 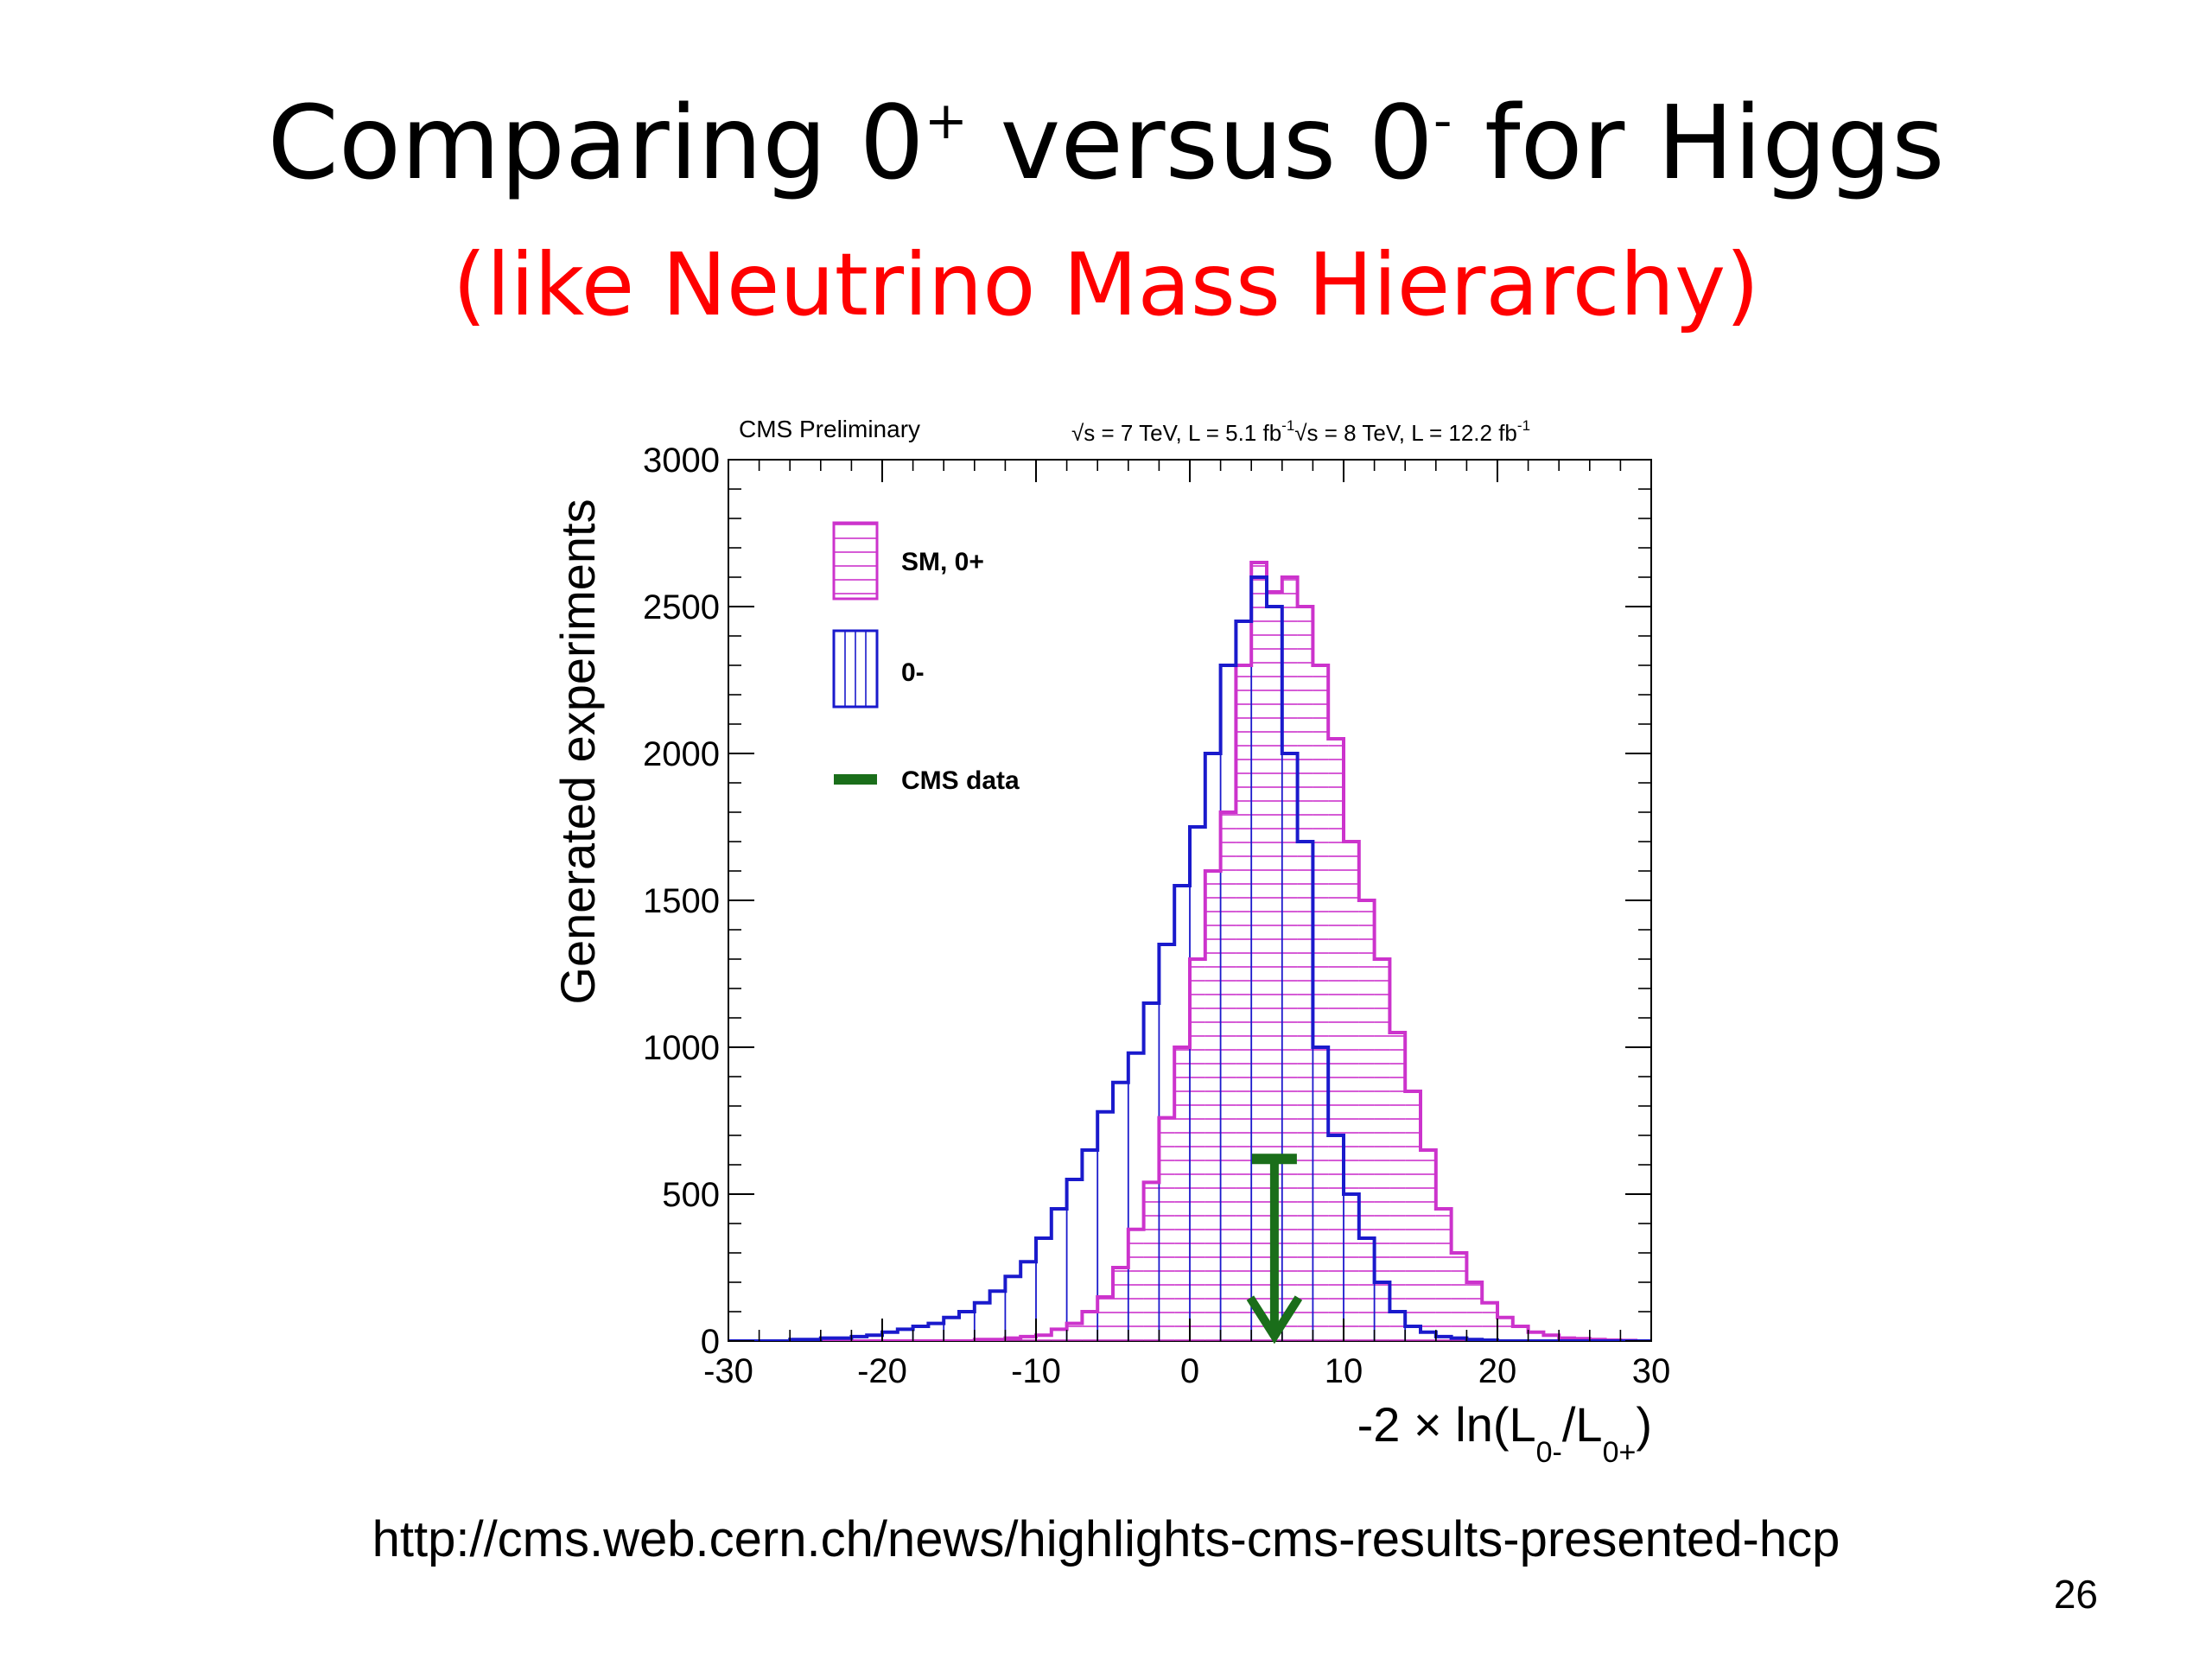 What do you see at coordinates (1106, 284) in the screenshot?
I see `slide-subtitle: (like Neutrino Mass Hierarchy)` at bounding box center [1106, 284].